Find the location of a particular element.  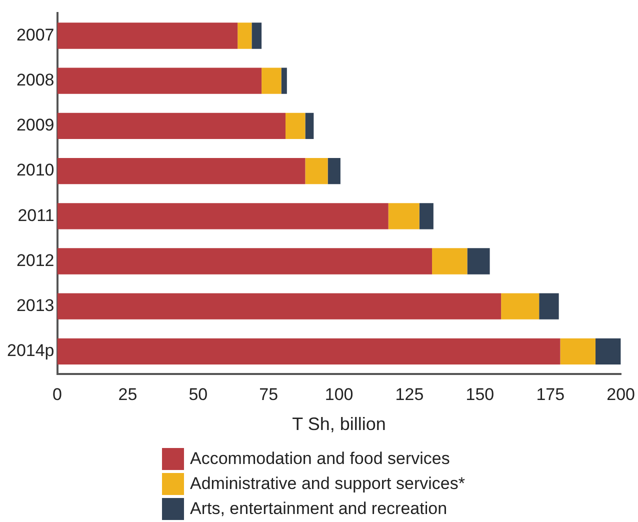

x-tick-label: 100 is located at coordinates (339, 394).